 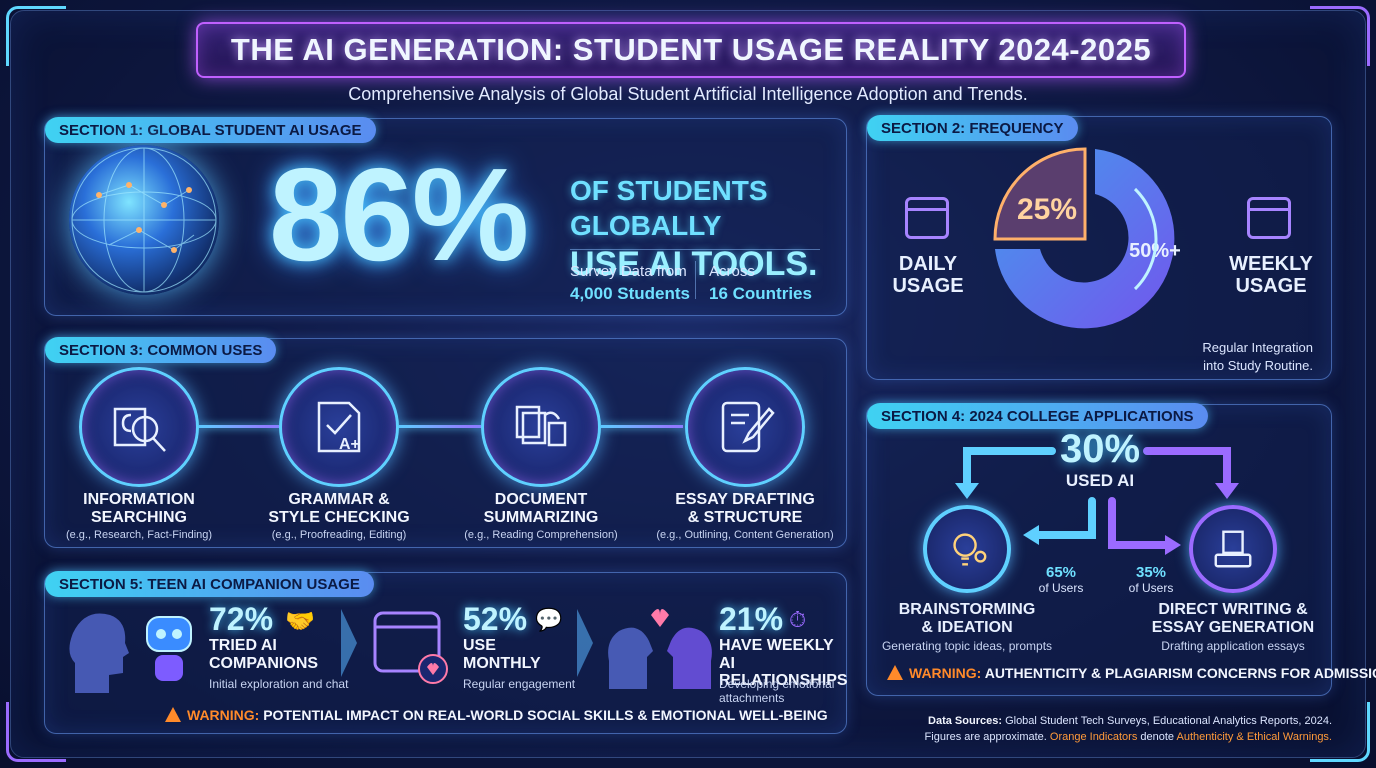 I want to click on teen-stat-title: USE MONTHLY, so click(x=502, y=654).